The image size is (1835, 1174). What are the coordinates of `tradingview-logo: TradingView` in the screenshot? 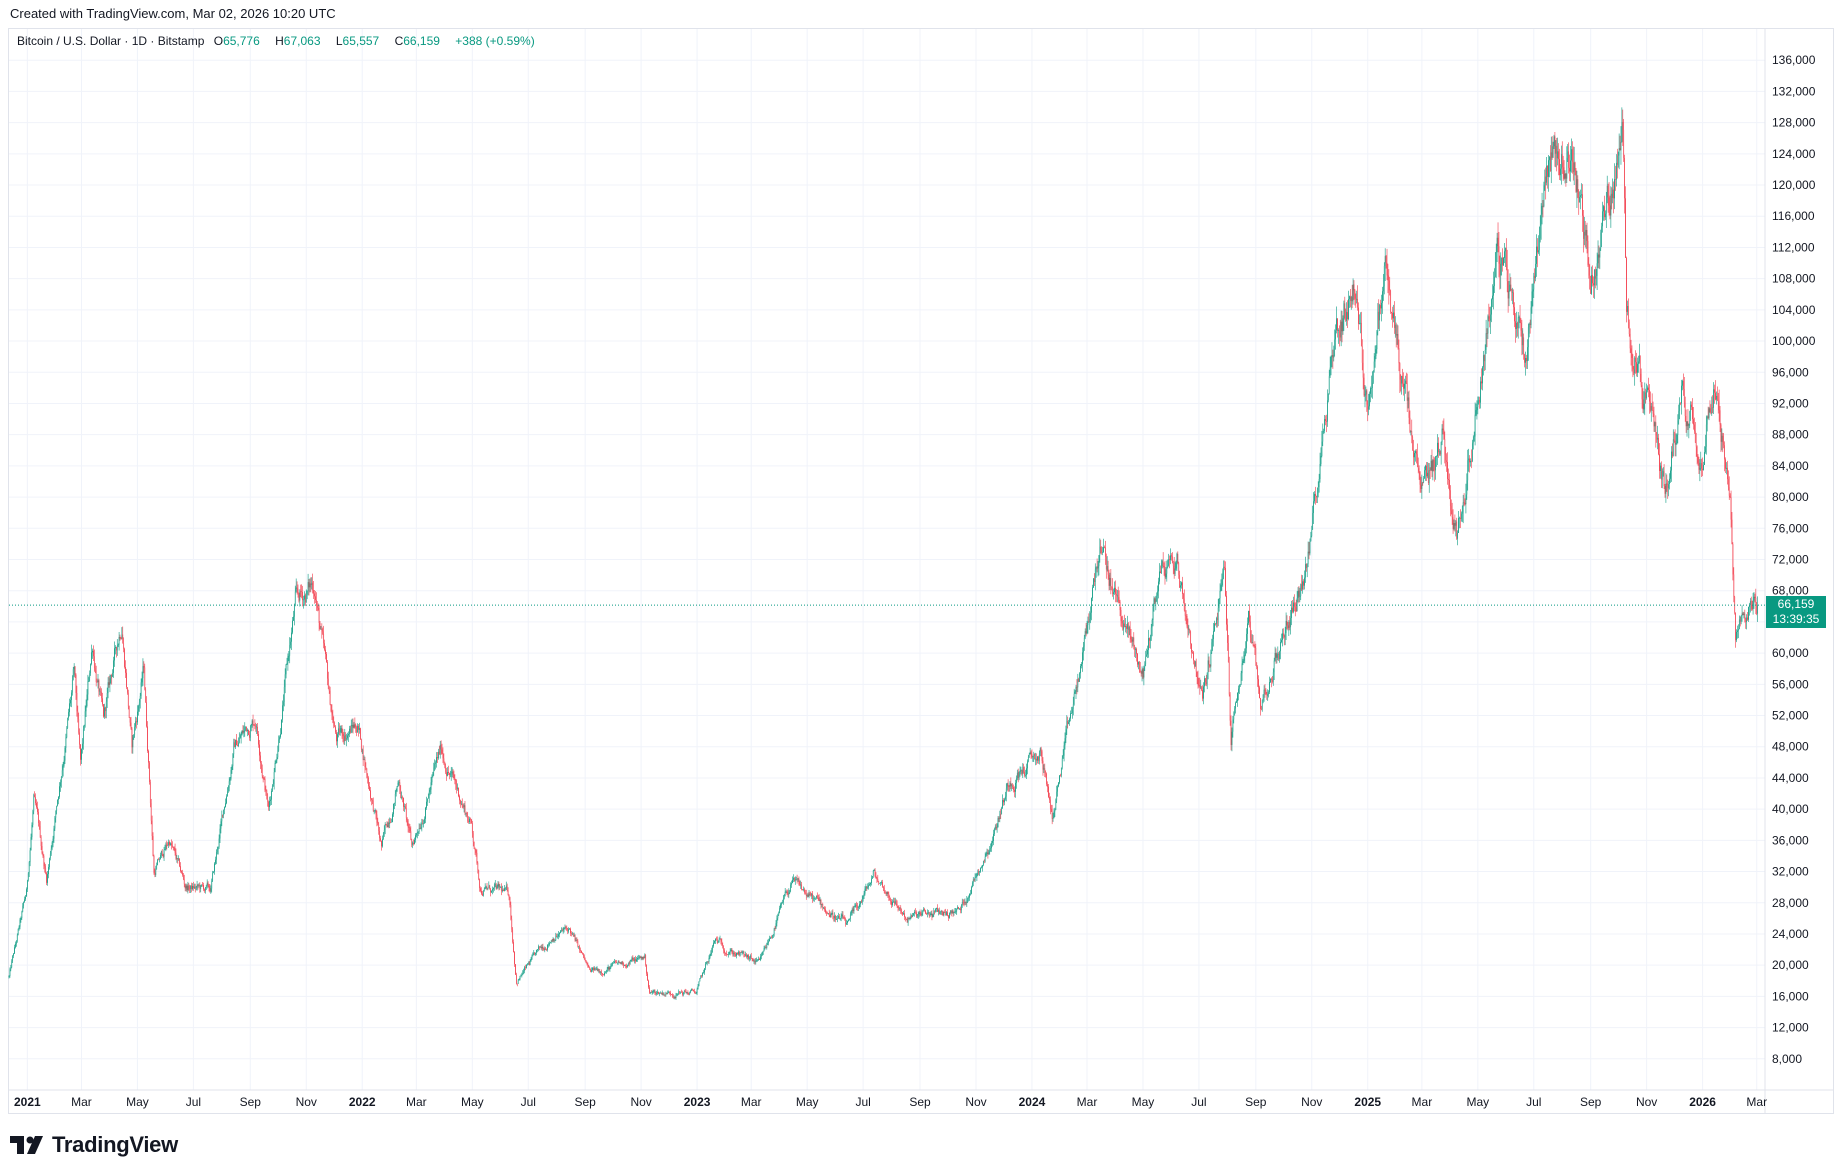 It's located at (94, 1145).